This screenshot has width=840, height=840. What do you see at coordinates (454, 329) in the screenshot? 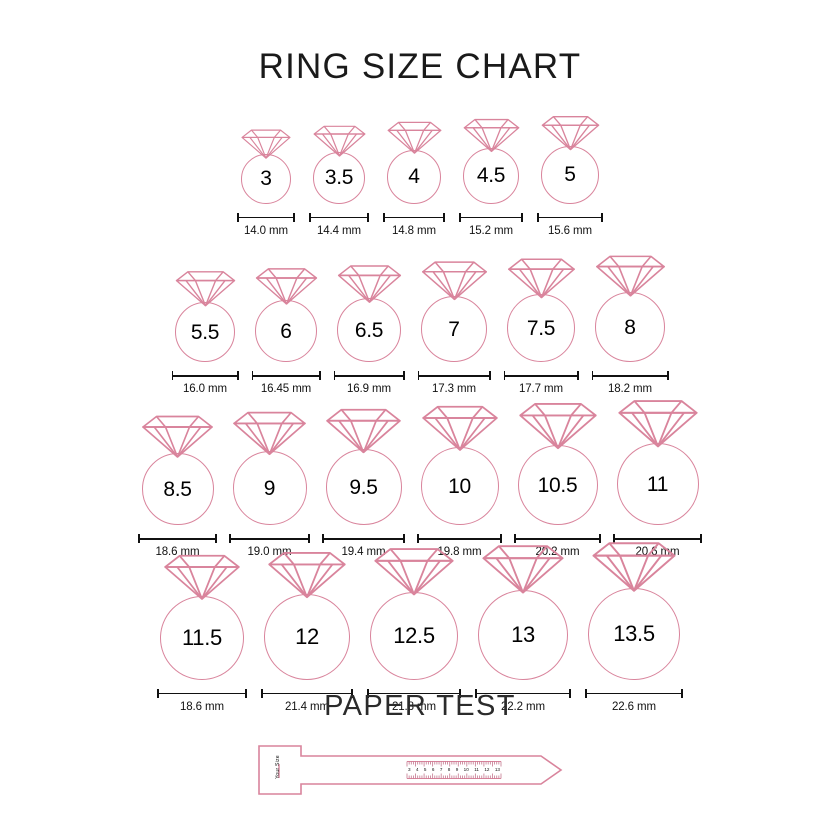
I see `ring-band: 7` at bounding box center [454, 329].